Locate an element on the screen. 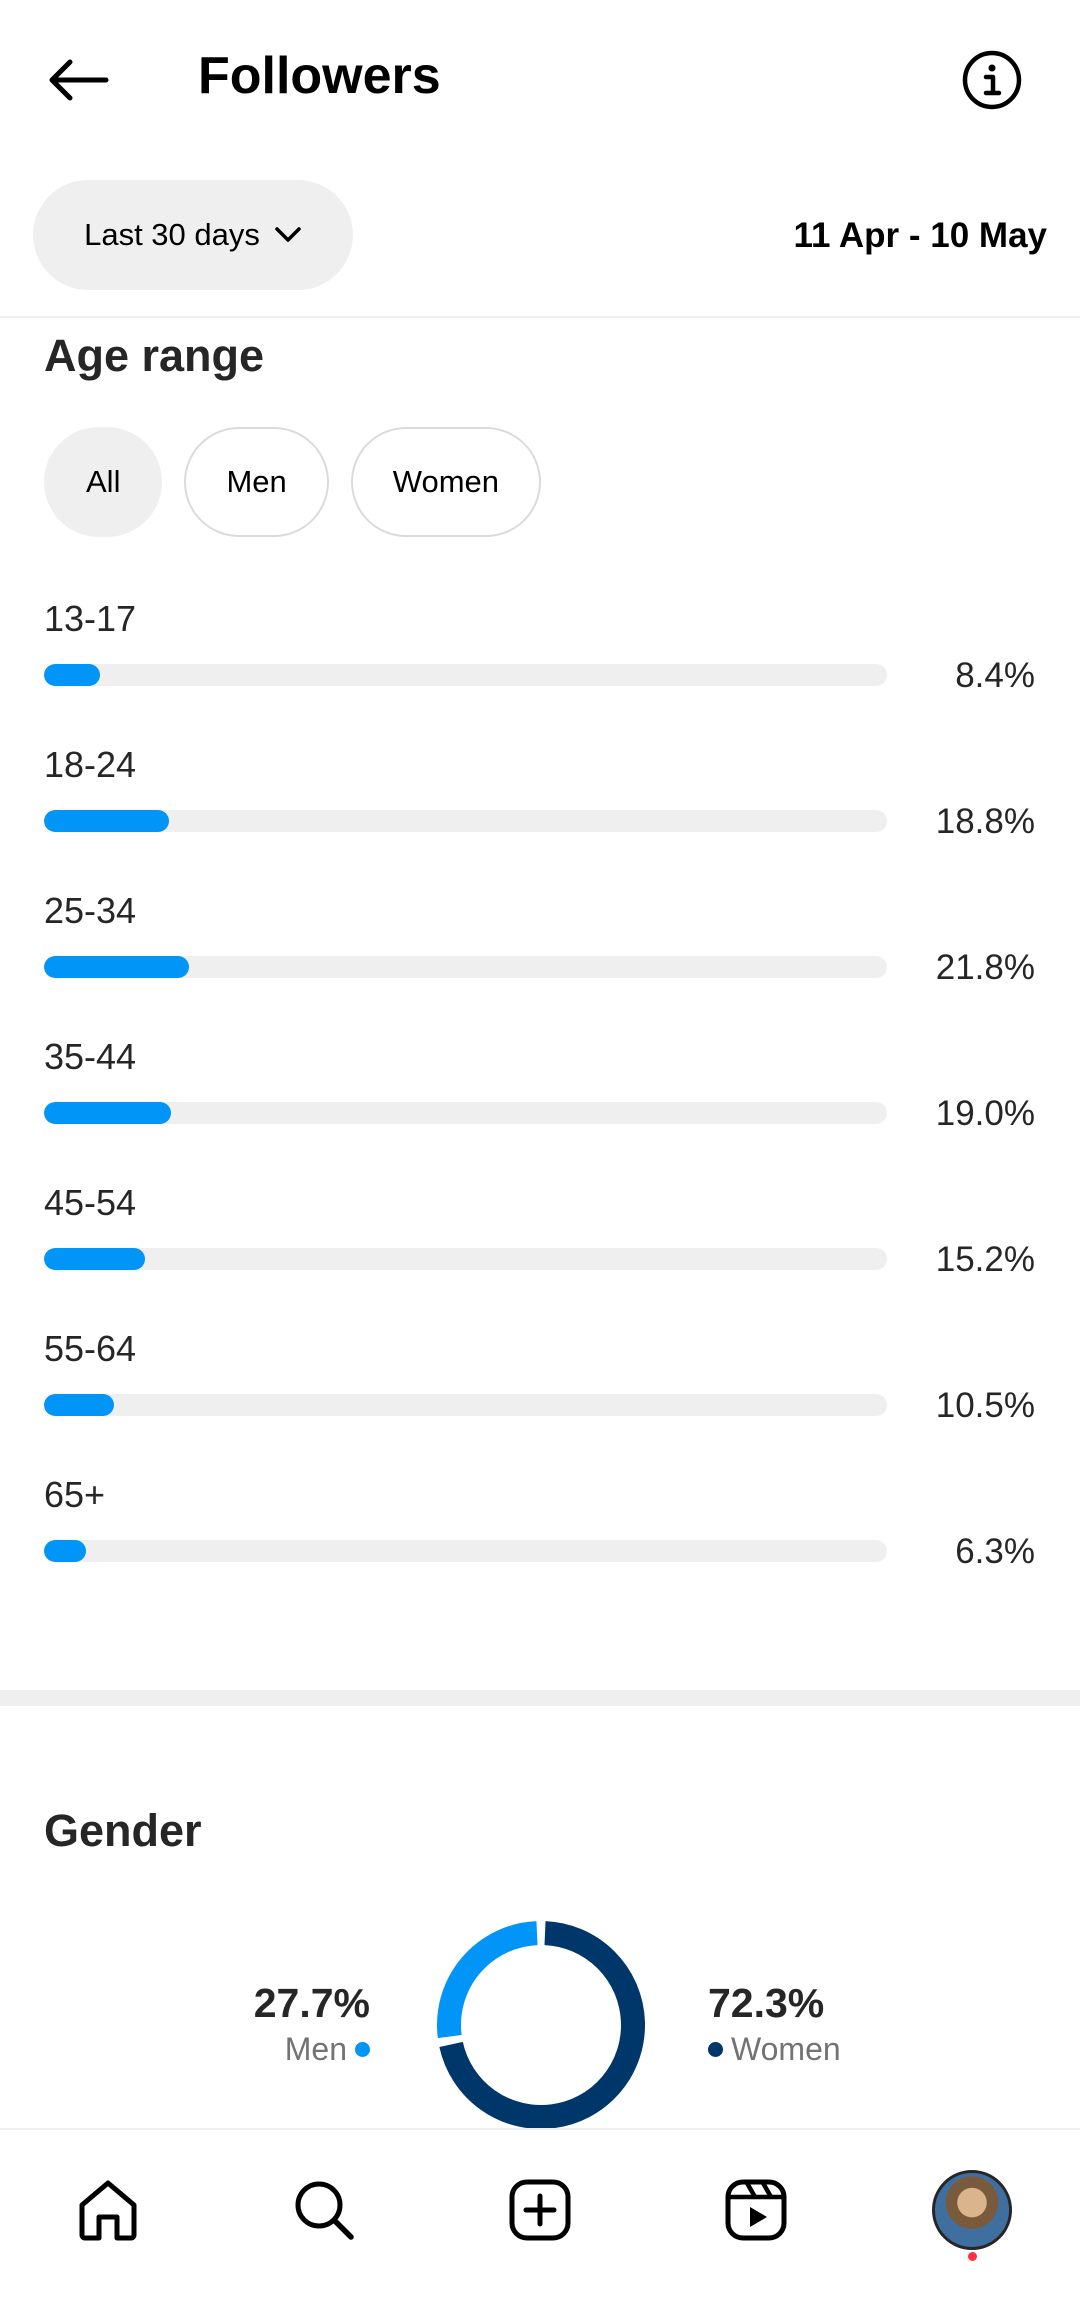 The width and height of the screenshot is (1080, 2307). men-stat: 27.7% Men is located at coordinates (312, 2024).